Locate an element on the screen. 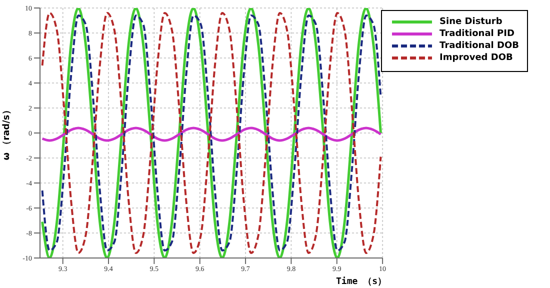 The image size is (550, 288). x-axis-title: Time （s） is located at coordinates (361, 281).